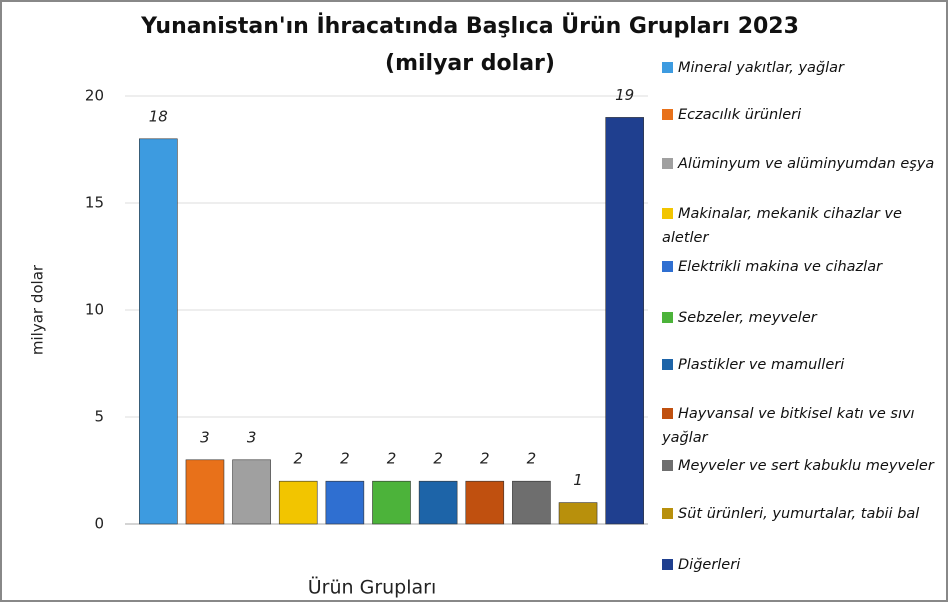 Image resolution: width=950 pixels, height=604 pixels. Describe the element at coordinates (761, 68) in the screenshot. I see `legend-label: Mineral yakıtlar, yağlar` at that location.